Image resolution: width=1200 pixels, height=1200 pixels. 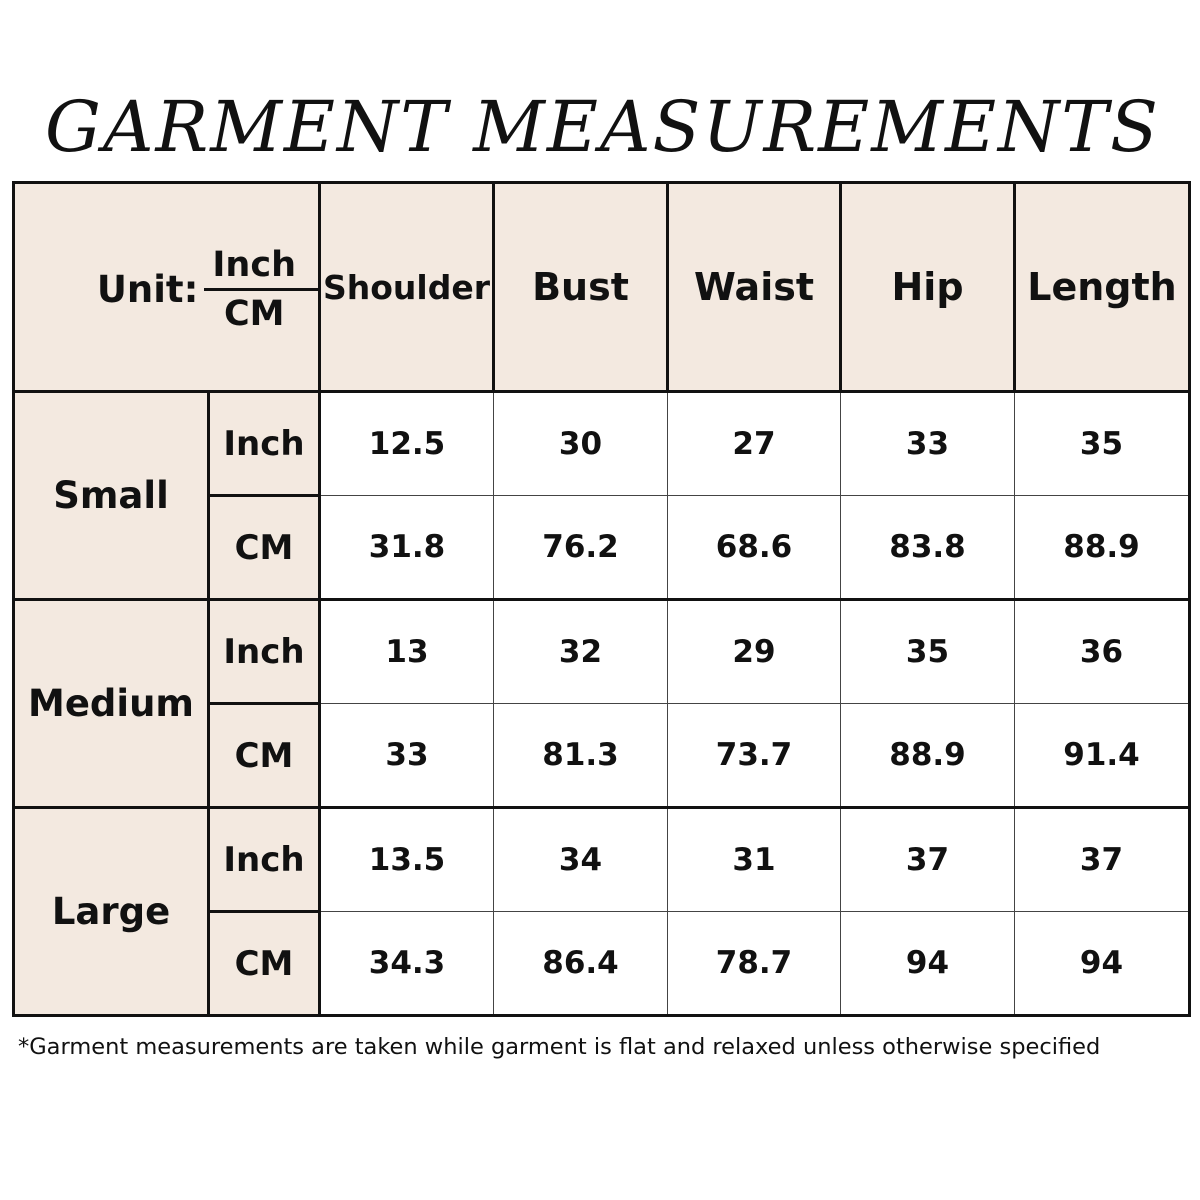 I want to click on measurement-cell: 34, so click(x=580, y=859).